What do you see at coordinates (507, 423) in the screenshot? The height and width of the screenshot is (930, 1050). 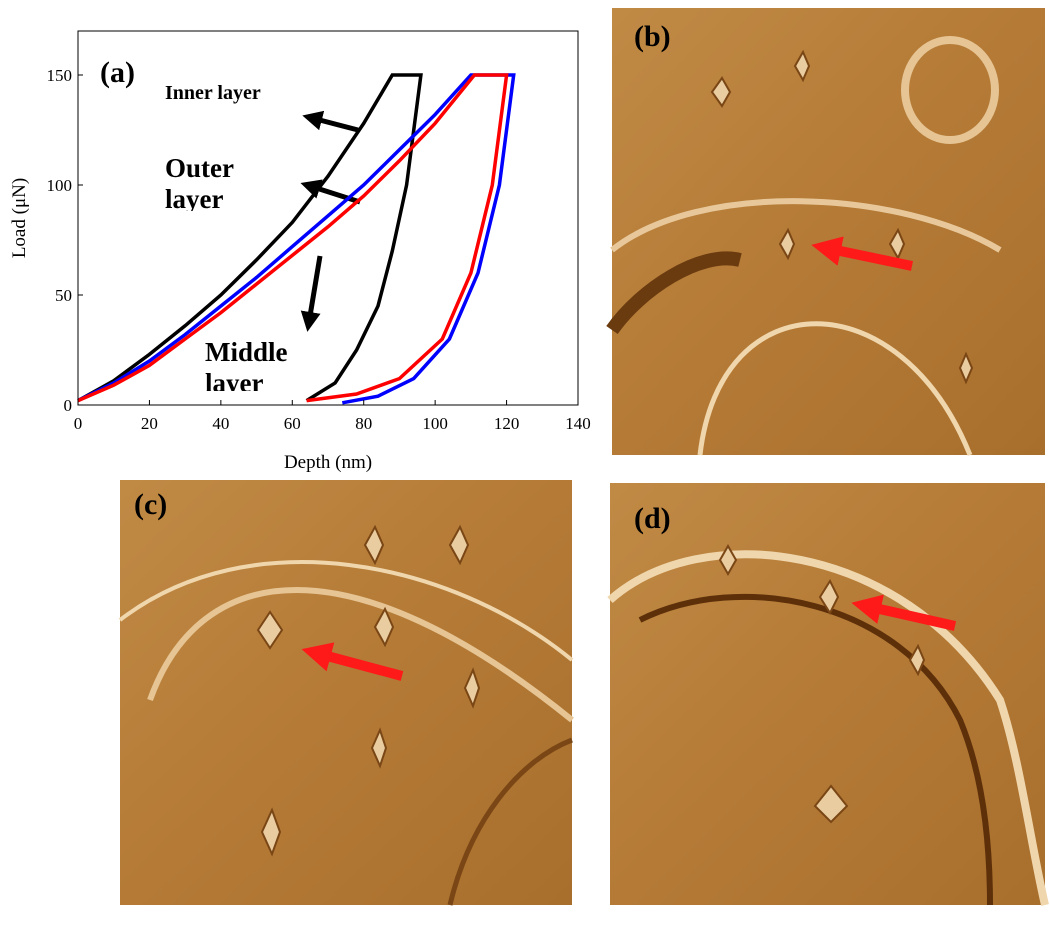 I see `x-tick-label: 120` at bounding box center [507, 423].